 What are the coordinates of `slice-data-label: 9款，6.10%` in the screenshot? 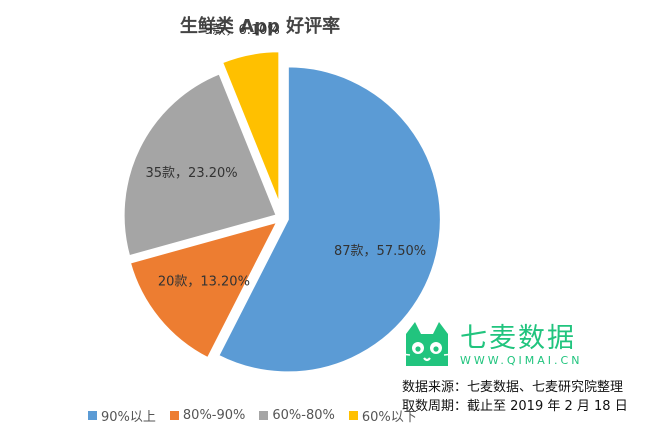 It's located at (242, 30).